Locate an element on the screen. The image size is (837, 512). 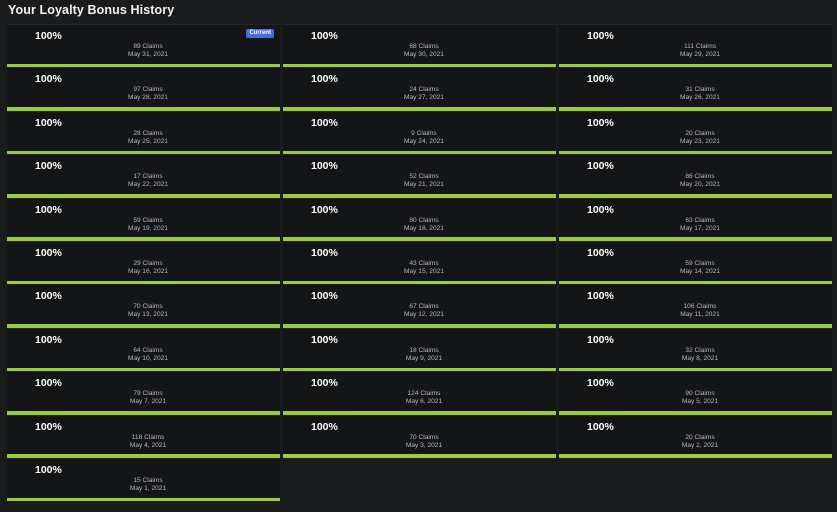
claim-date: May 11, 2021 is located at coordinates (700, 315).